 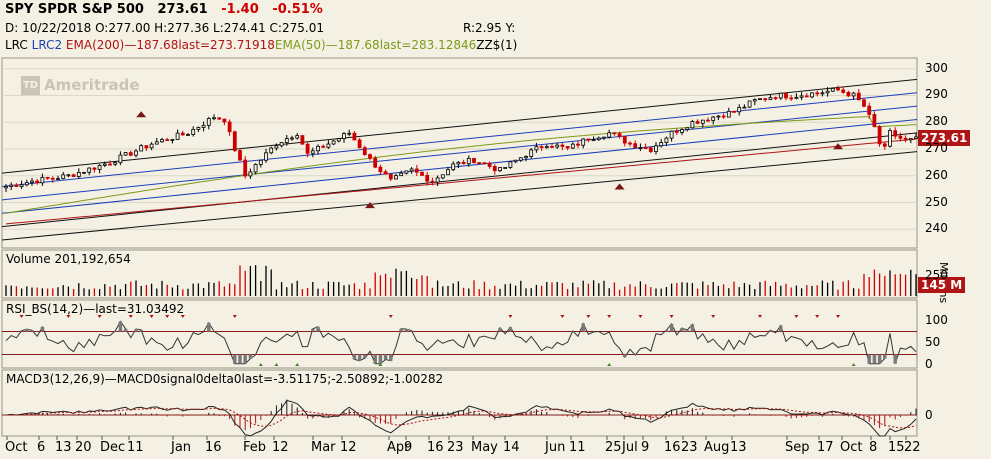 I want to click on x-tick-label: Jul, so click(x=630, y=447).